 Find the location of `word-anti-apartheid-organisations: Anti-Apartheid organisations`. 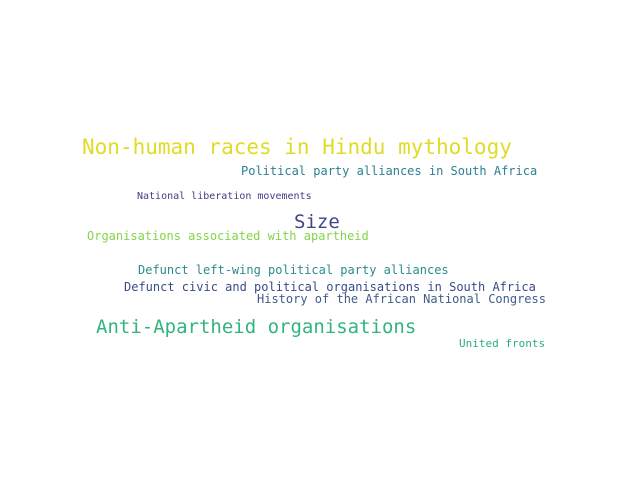

word-anti-apartheid-organisations: Anti-Apartheid organisations is located at coordinates (256, 327).